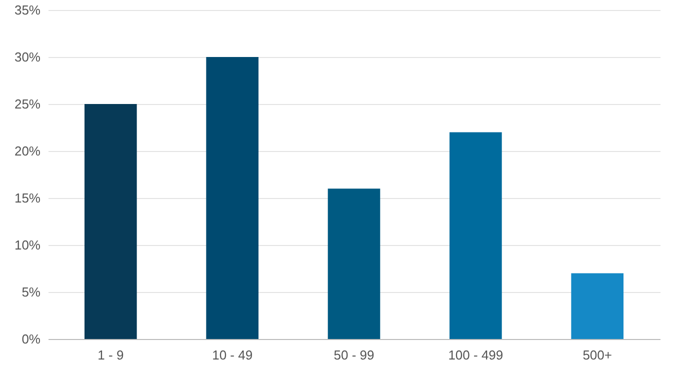 Image resolution: width=674 pixels, height=378 pixels. What do you see at coordinates (31, 339) in the screenshot?
I see `y-tick-label: 0%` at bounding box center [31, 339].